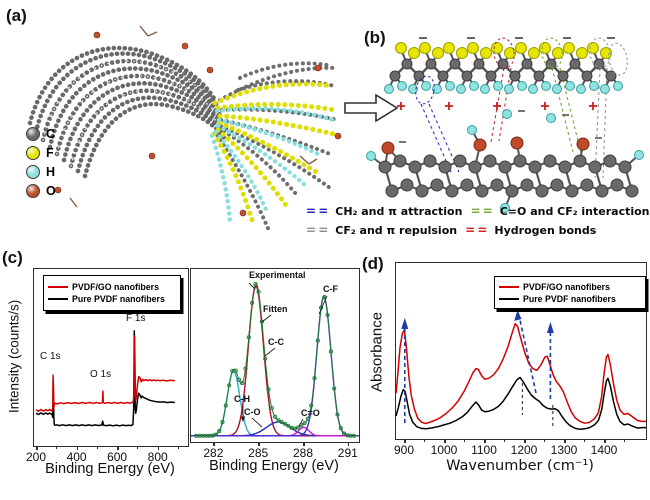 The image size is (650, 500). Describe the element at coordinates (276, 342) in the screenshot. I see `cc-component-label: C-C` at that location.